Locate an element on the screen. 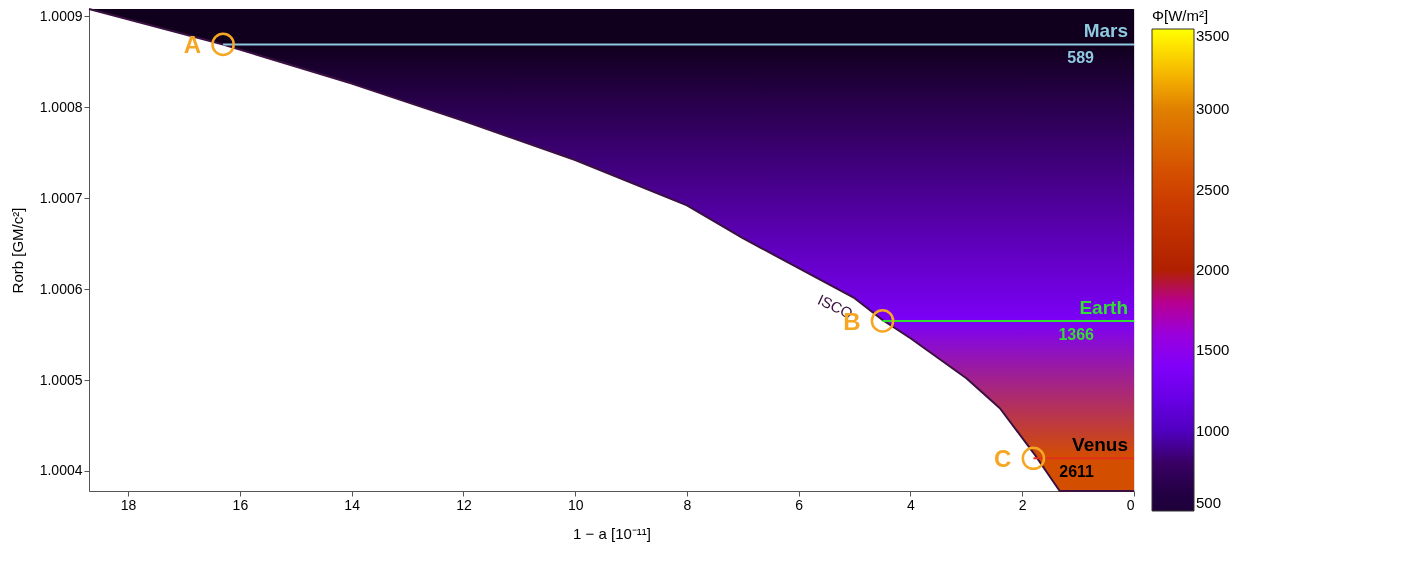 The image size is (1402, 573). color-bar-label: 2500 is located at coordinates (1213, 189).